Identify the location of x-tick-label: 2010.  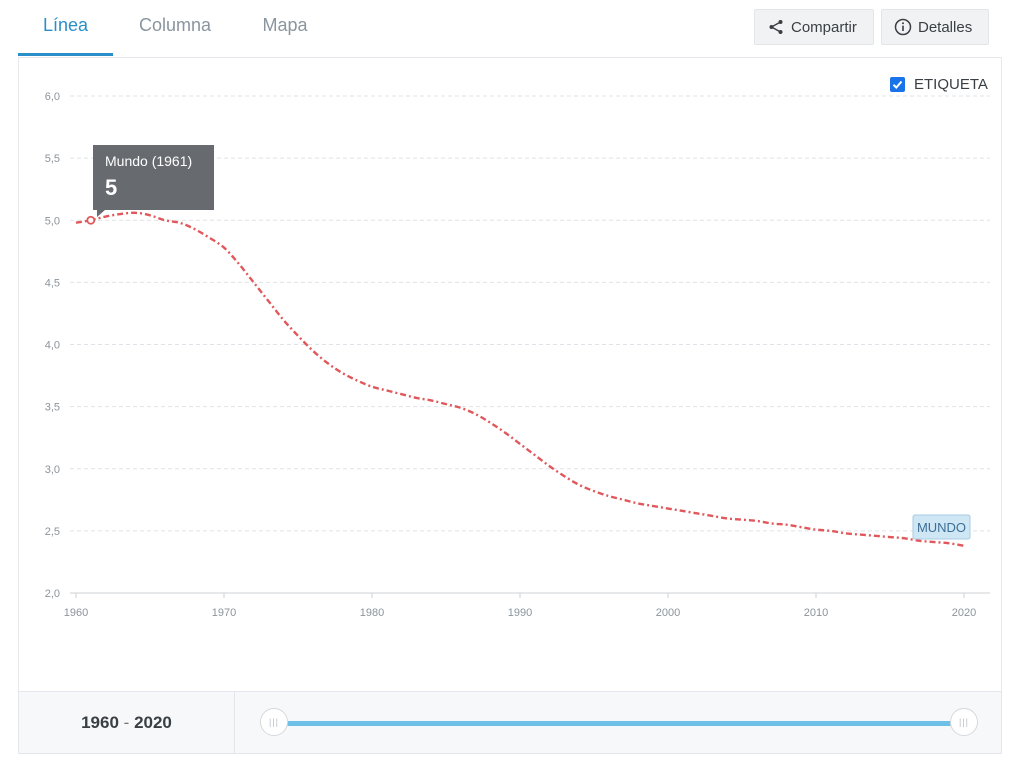
(816, 613).